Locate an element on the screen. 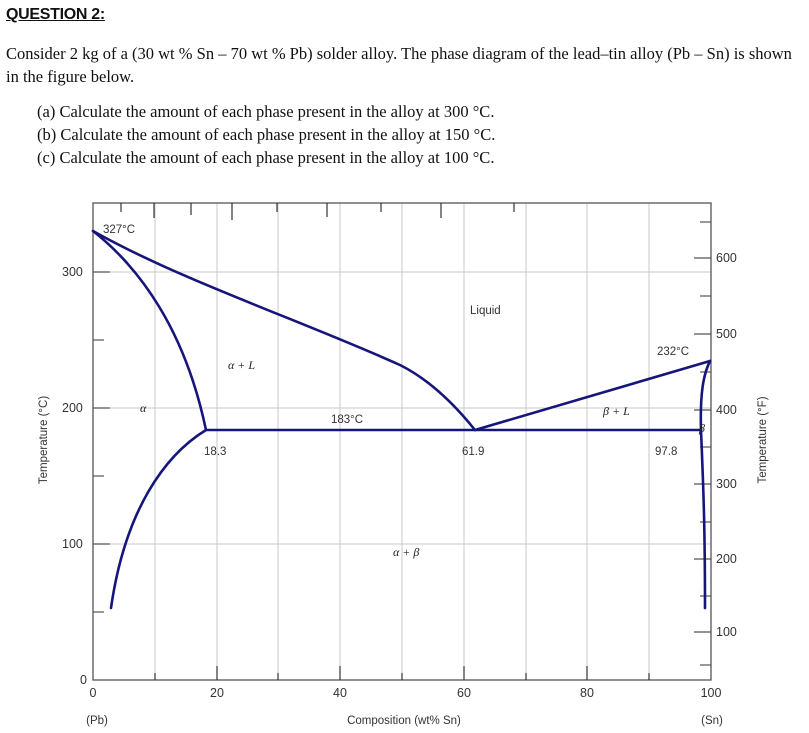 The image size is (809, 733). x-tick-100: 100 is located at coordinates (711, 693).